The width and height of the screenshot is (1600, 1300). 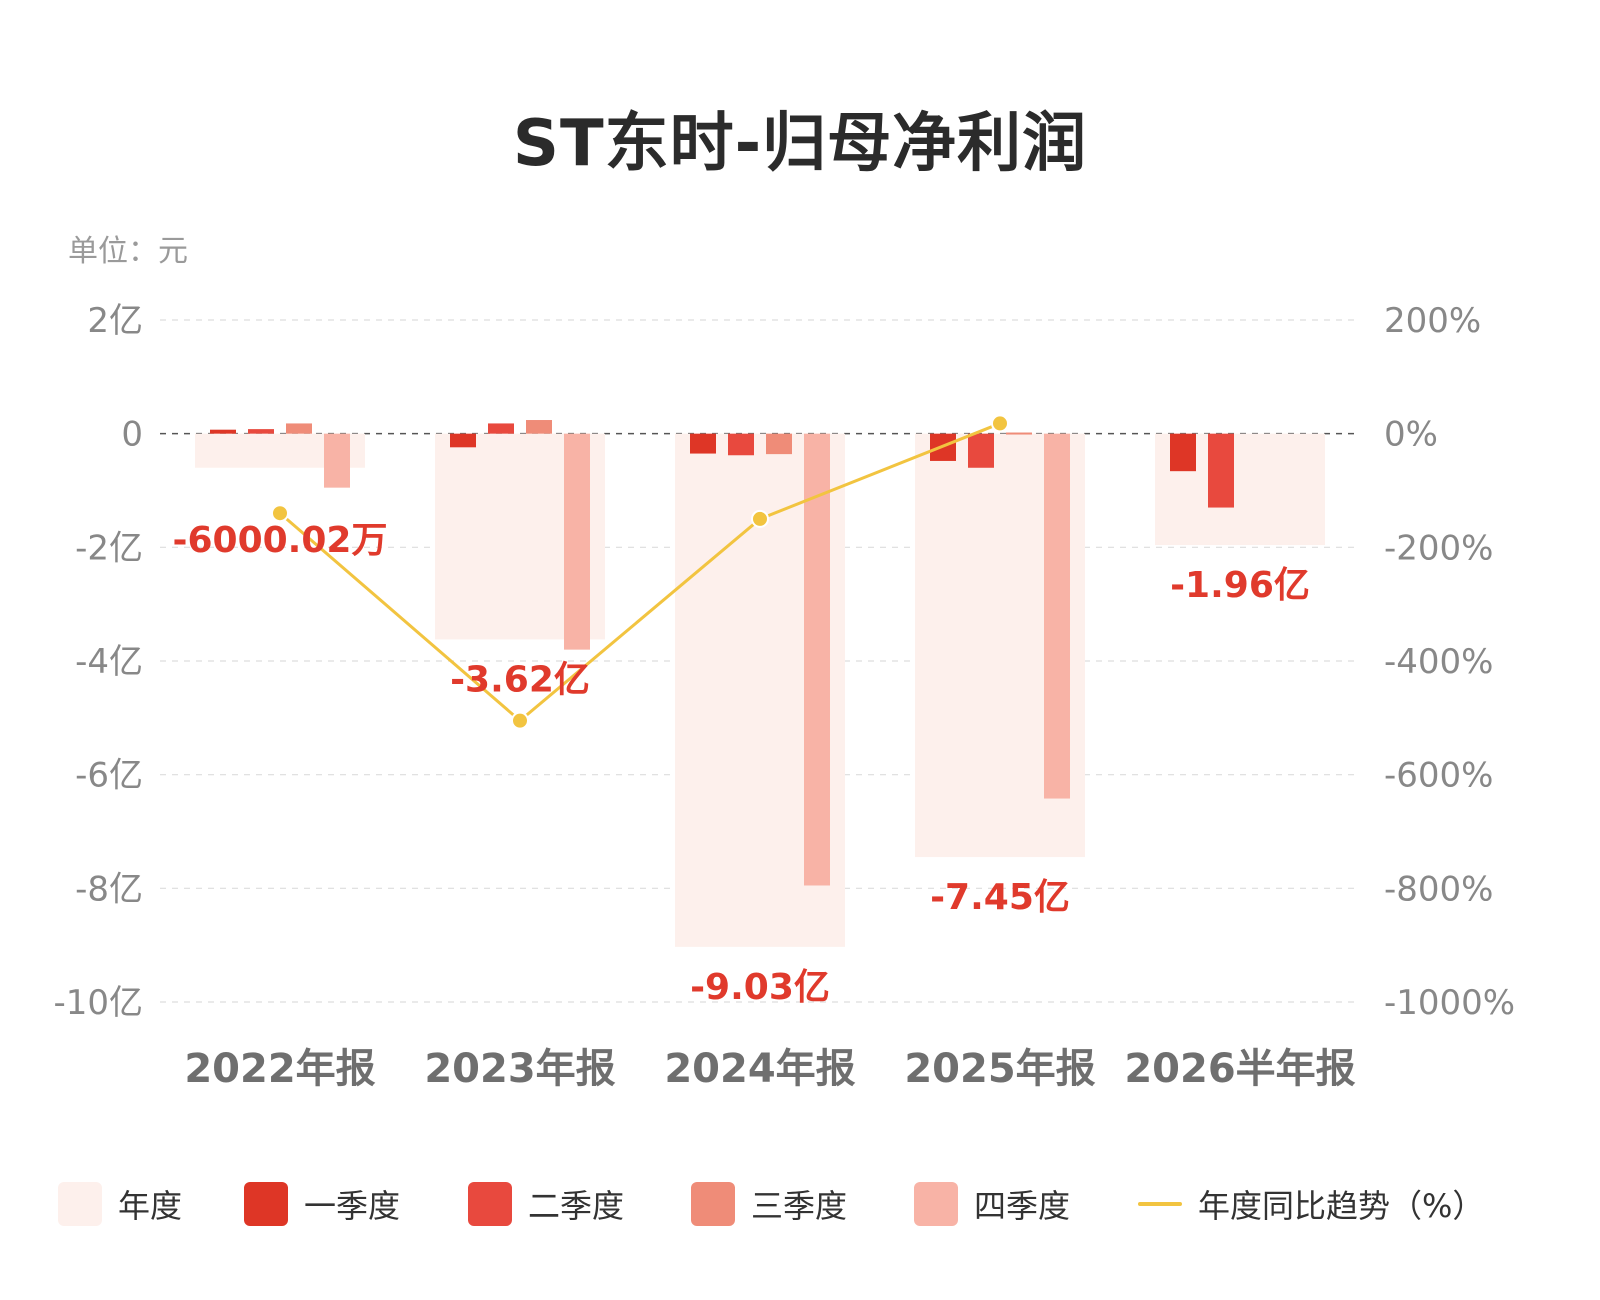 I want to click on legend-label: 年度同比趋势（%）, so click(x=1341, y=1206).